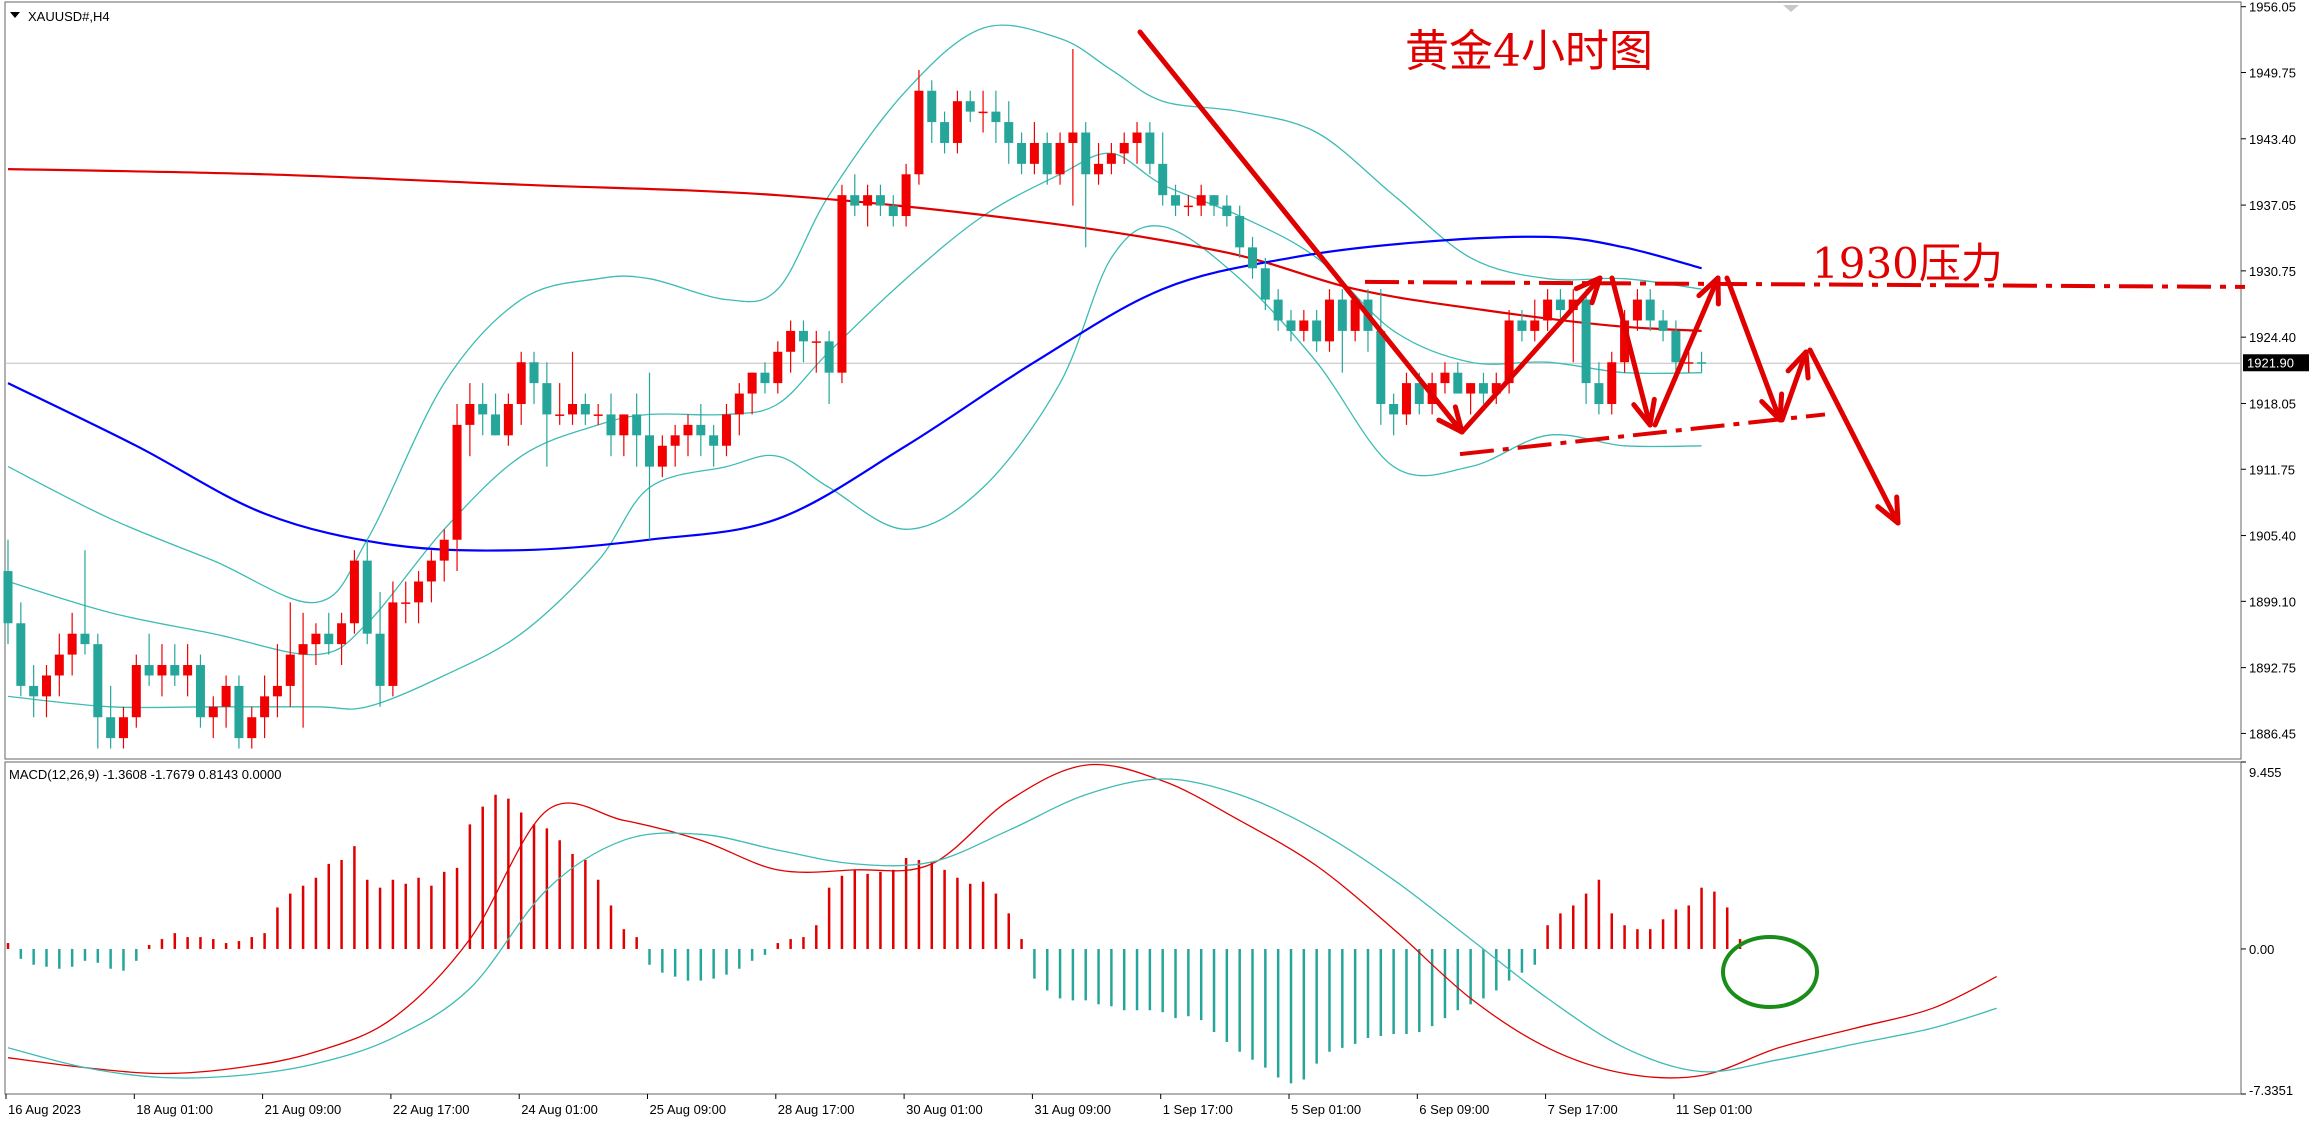 Image resolution: width=2316 pixels, height=1123 pixels. I want to click on price-tick-label: 1949.75, so click(2272, 72).